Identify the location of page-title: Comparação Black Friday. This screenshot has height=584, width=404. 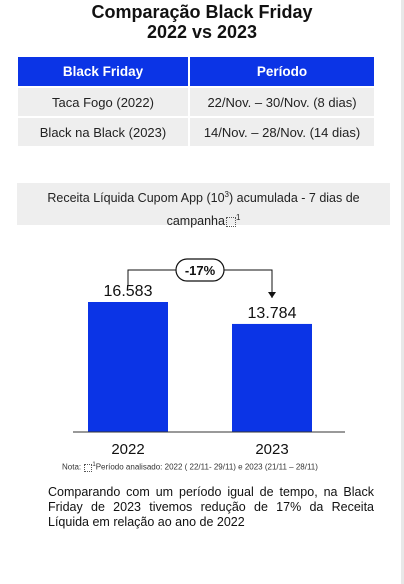
(202, 12).